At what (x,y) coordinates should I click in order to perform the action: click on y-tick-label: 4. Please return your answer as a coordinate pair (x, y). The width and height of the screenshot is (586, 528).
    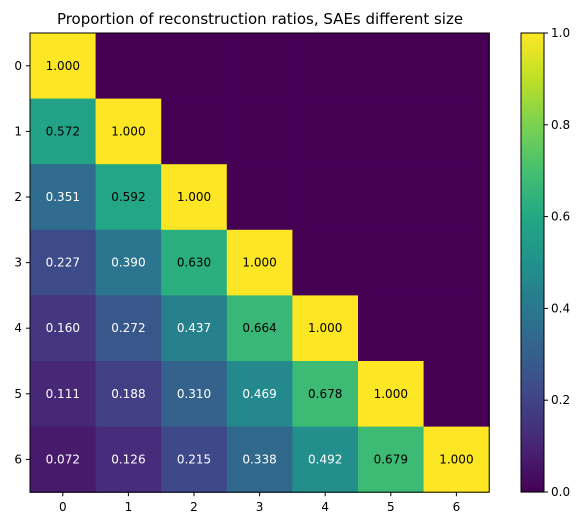
    Looking at the image, I should click on (18, 328).